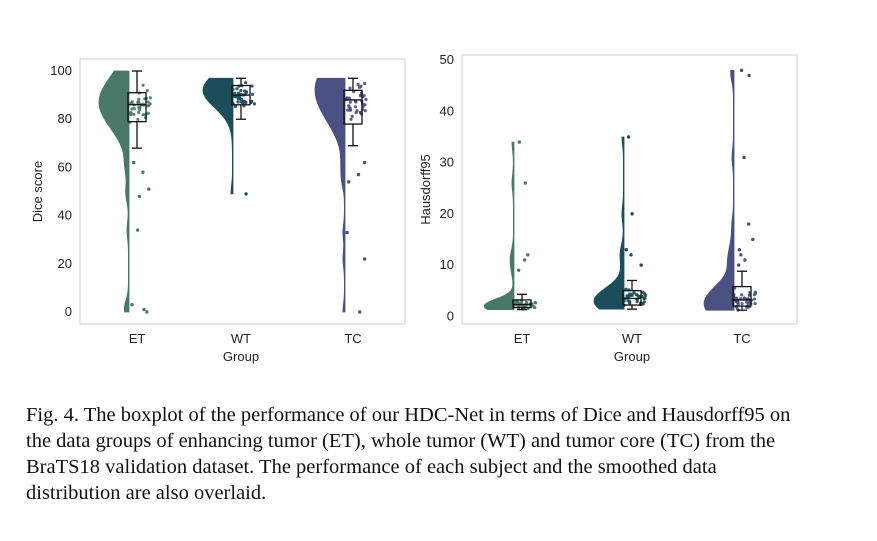  Describe the element at coordinates (65, 263) in the screenshot. I see `y-tick-label: 20` at that location.